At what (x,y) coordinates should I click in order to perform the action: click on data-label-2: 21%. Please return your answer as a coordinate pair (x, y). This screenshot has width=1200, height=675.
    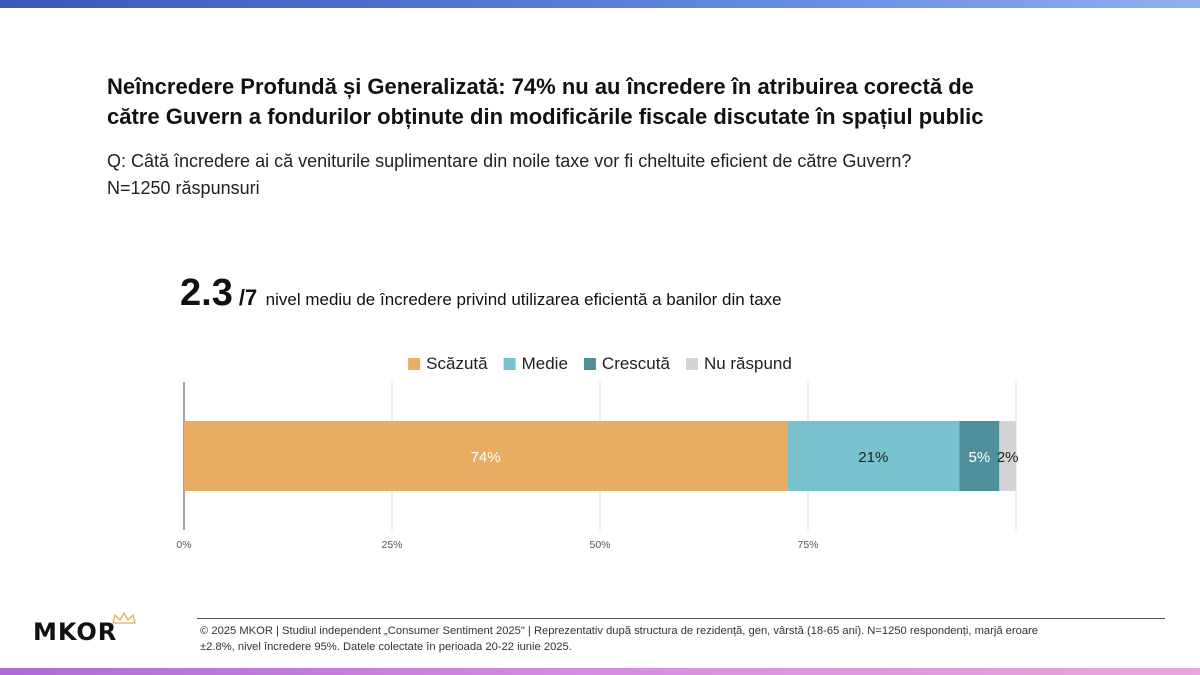
    Looking at the image, I should click on (873, 457).